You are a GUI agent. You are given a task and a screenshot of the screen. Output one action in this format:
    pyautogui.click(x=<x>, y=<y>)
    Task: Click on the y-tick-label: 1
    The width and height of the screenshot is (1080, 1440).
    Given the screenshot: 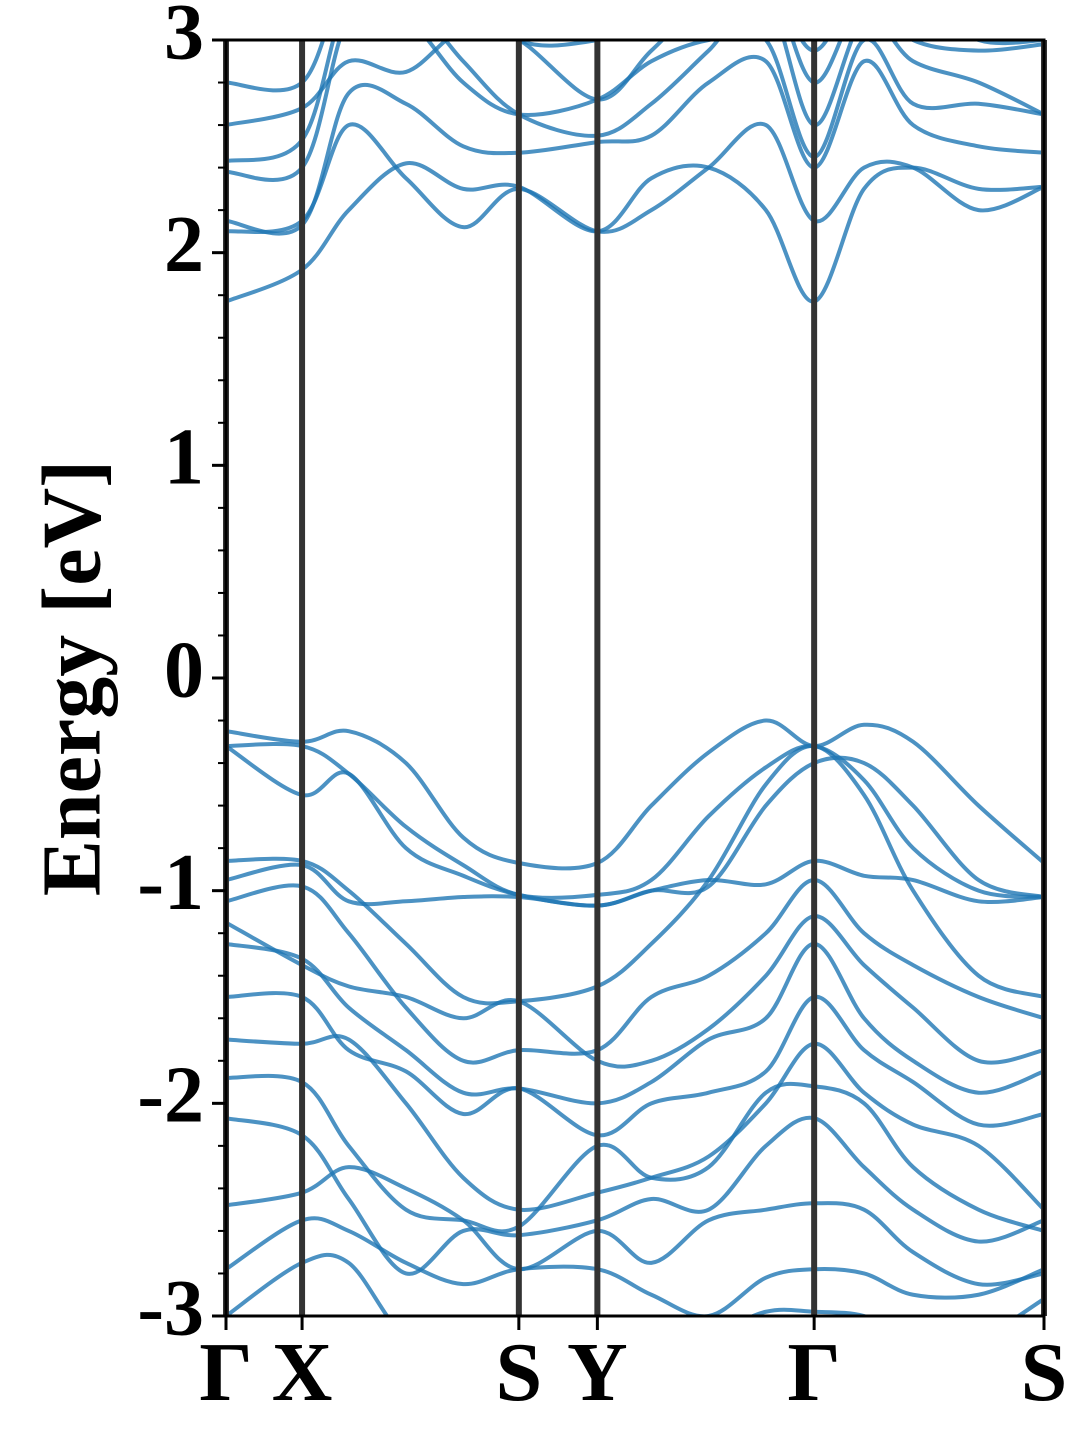 What is the action you would take?
    pyautogui.click(x=184, y=458)
    